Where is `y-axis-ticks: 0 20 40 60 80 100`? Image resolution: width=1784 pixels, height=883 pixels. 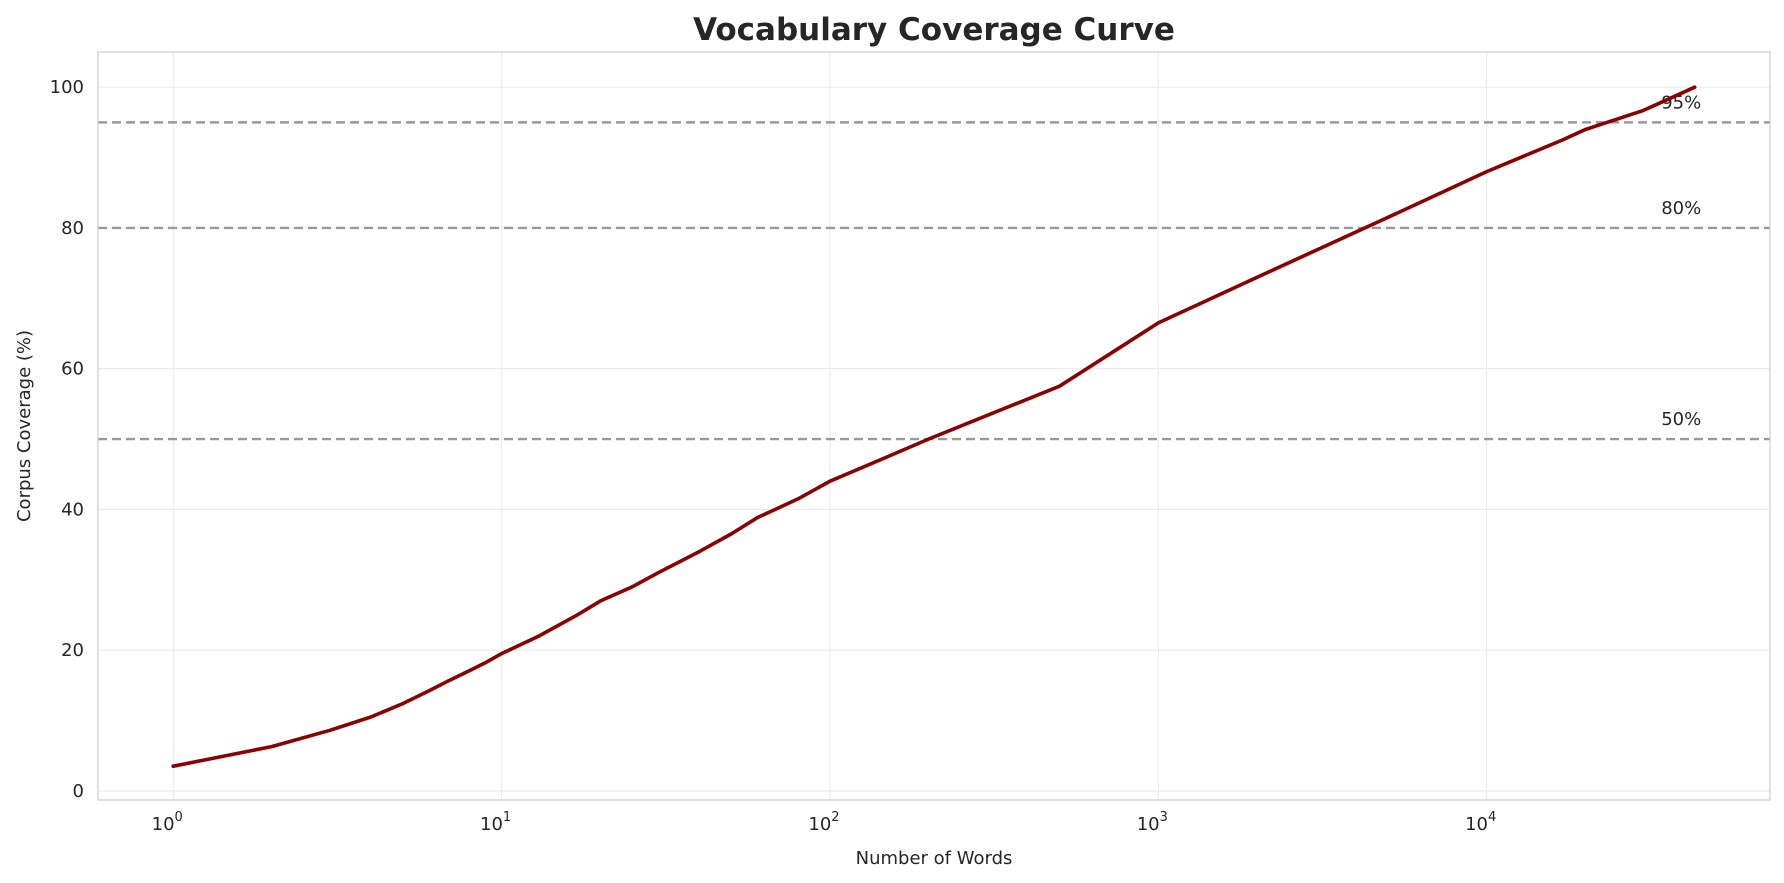 y-axis-ticks: 0 20 40 60 80 100 is located at coordinates (67, 439).